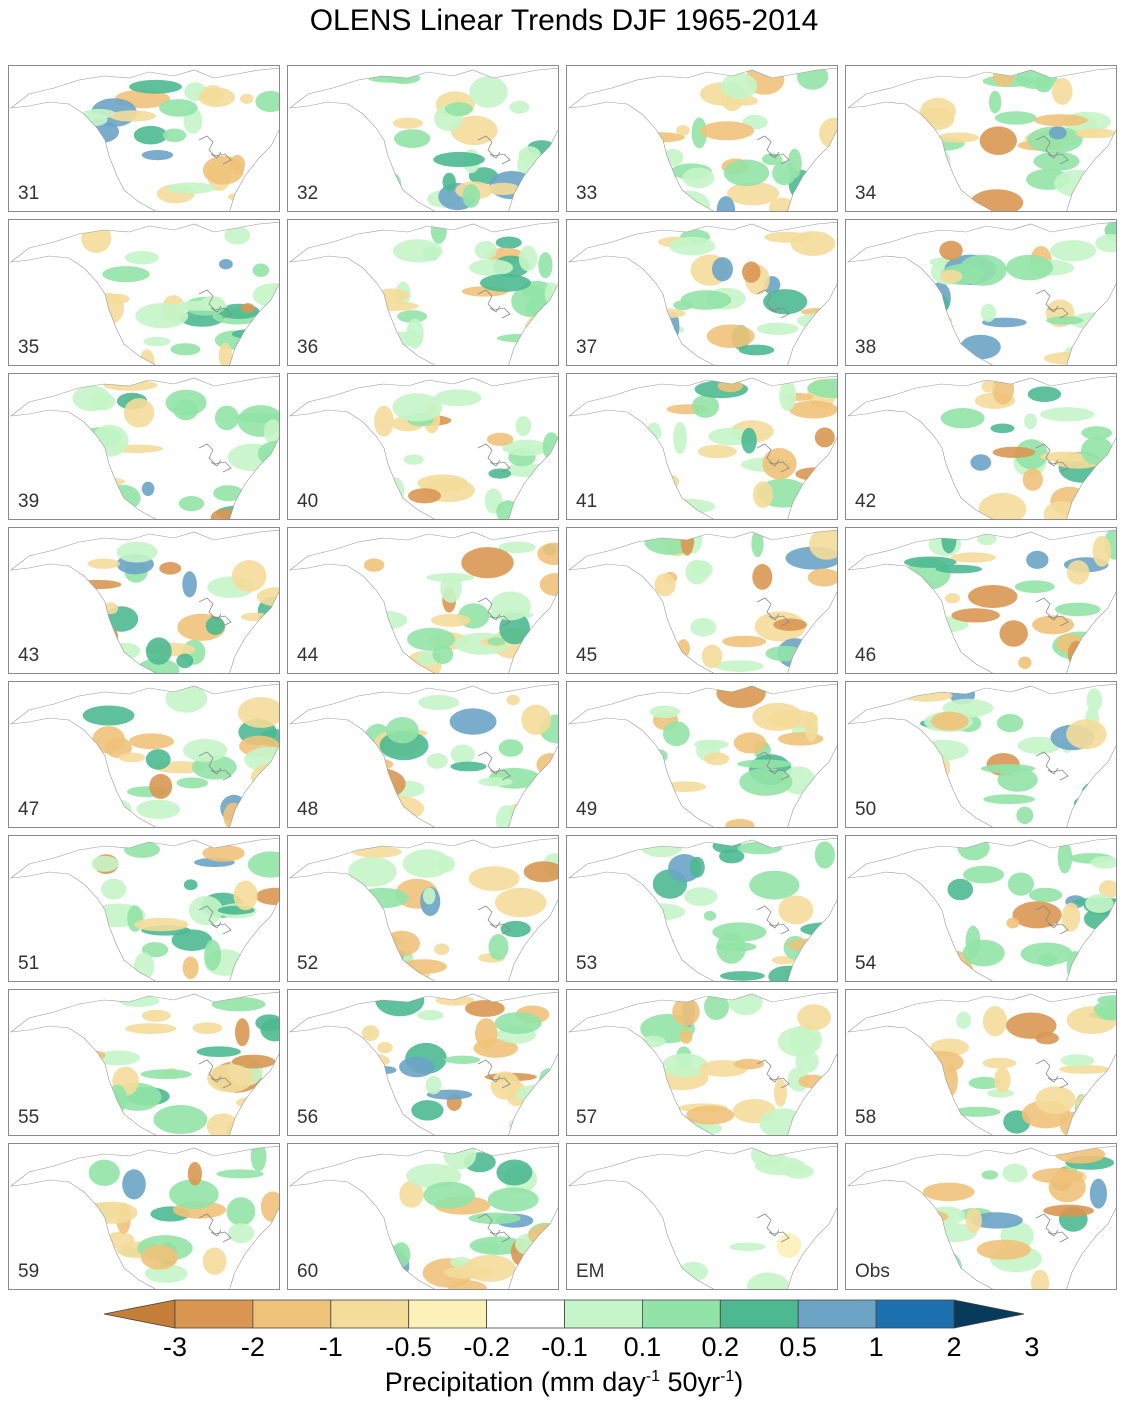 This screenshot has width=1128, height=1410. I want to click on map-panel-31: 31, so click(144, 138).